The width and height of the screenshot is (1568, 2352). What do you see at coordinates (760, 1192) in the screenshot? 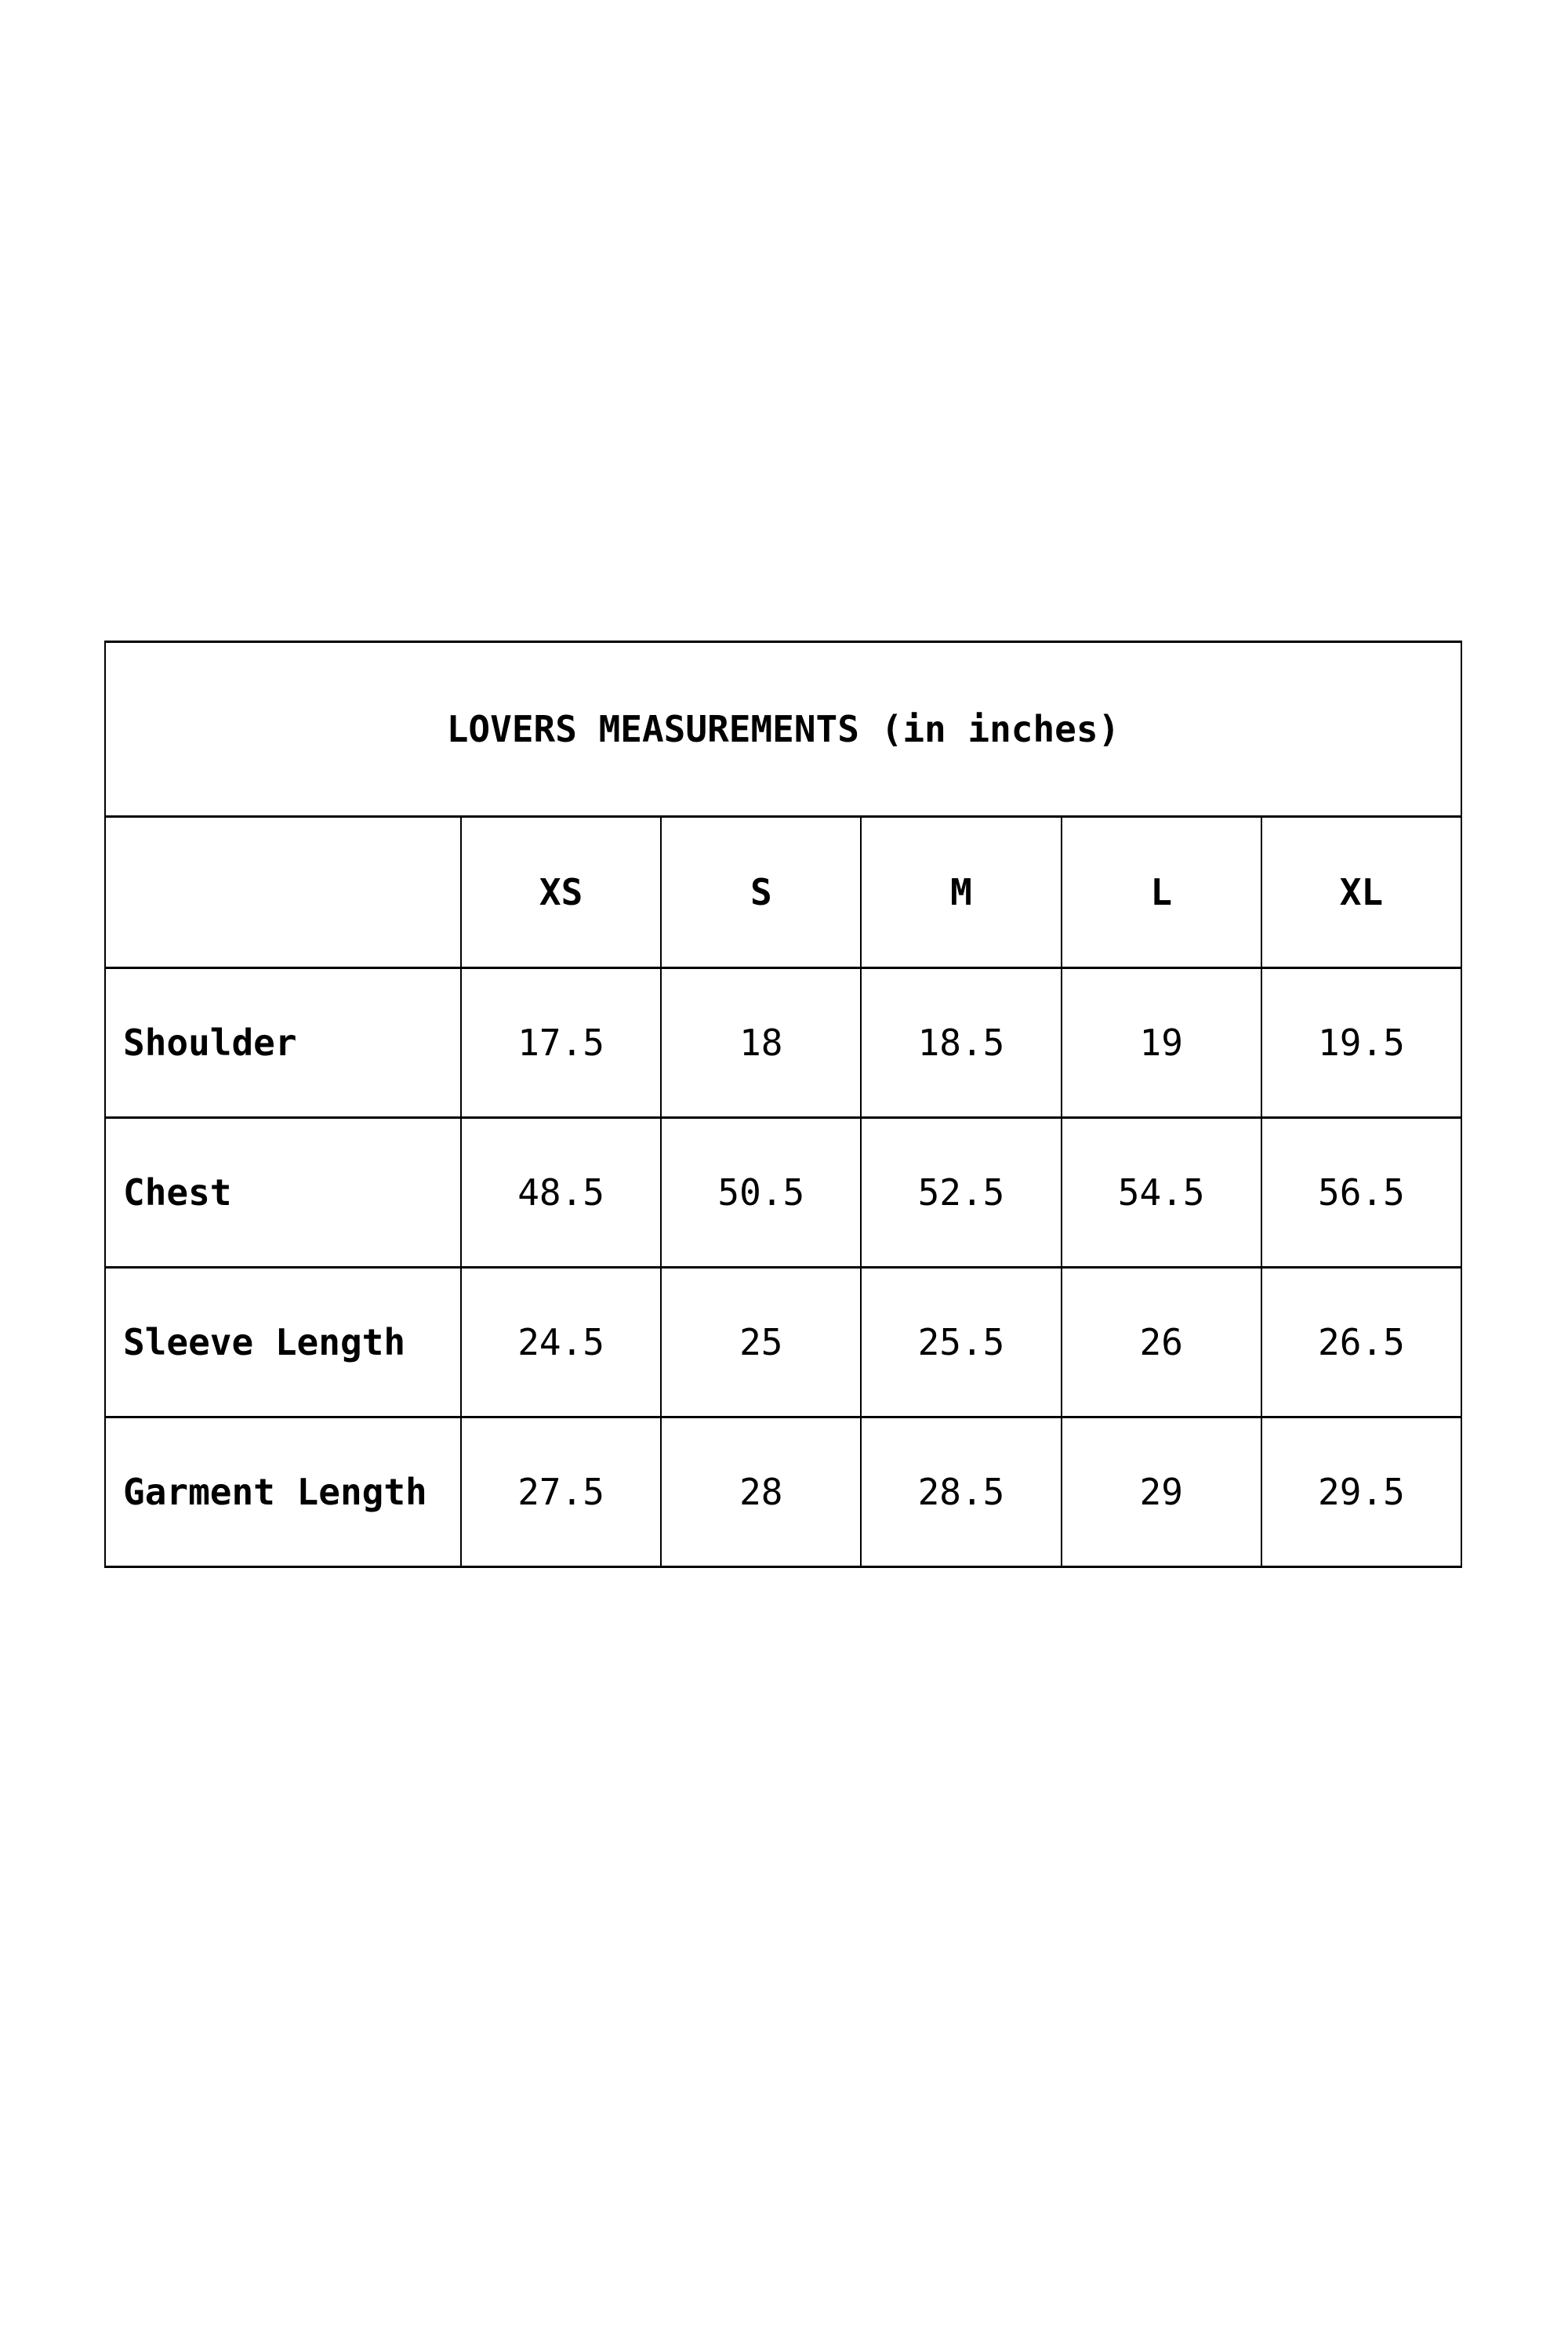
I see `measurement-value-chest-s: 50.5` at bounding box center [760, 1192].